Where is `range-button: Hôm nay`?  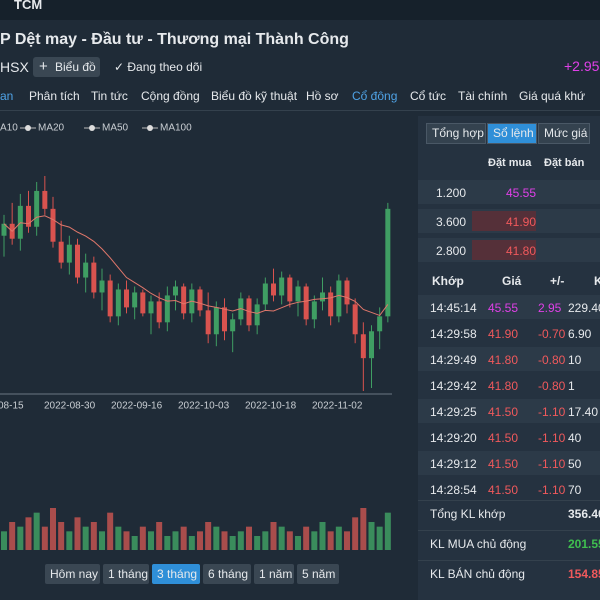
range-button: Hôm nay is located at coordinates (72, 574).